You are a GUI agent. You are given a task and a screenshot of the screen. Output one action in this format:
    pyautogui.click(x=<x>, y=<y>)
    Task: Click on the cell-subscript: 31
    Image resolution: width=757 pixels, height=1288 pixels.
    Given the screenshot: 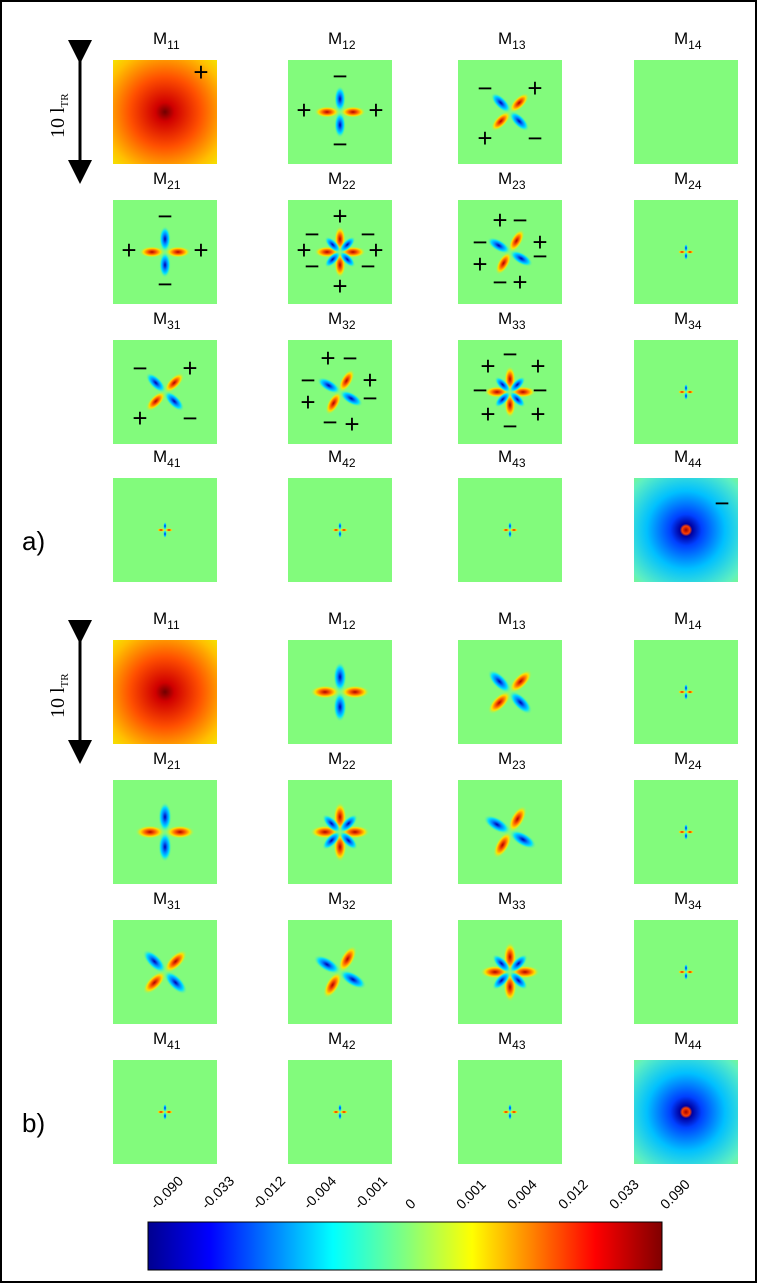 What is the action you would take?
    pyautogui.click(x=174, y=325)
    